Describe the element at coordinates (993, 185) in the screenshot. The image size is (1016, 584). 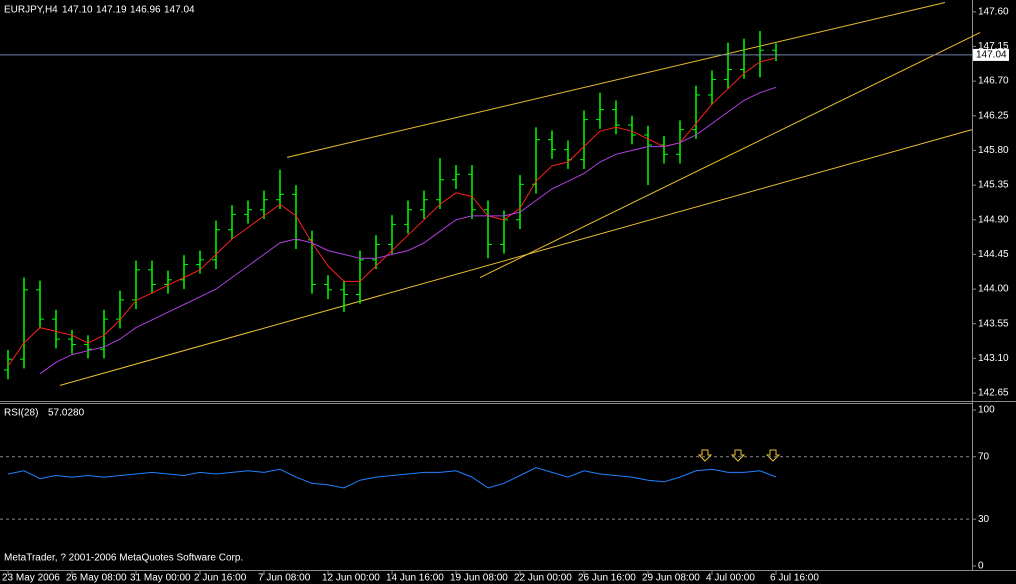
I see `y-tick-label: 145.35` at that location.